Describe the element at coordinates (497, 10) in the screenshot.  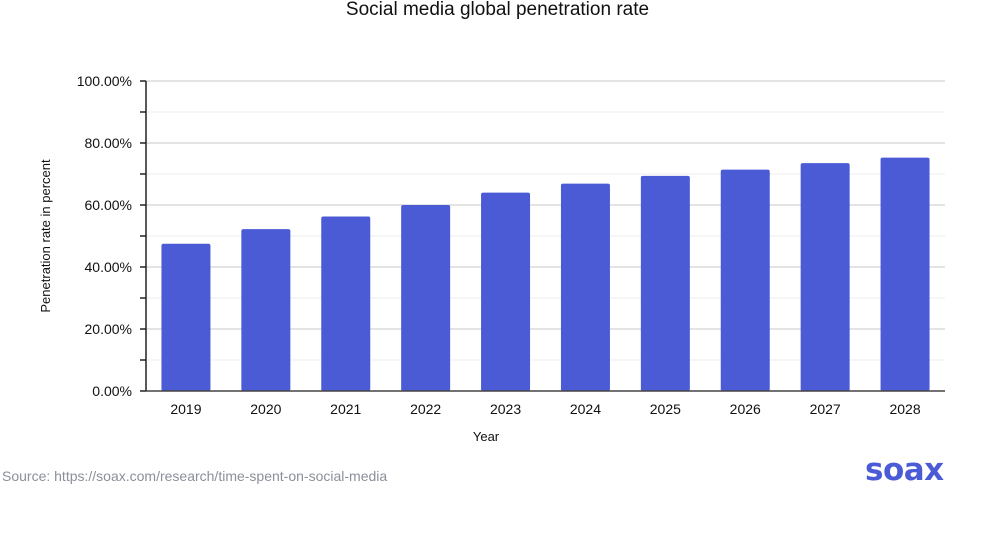
I see `chart-title: Social media global penetration rate` at that location.